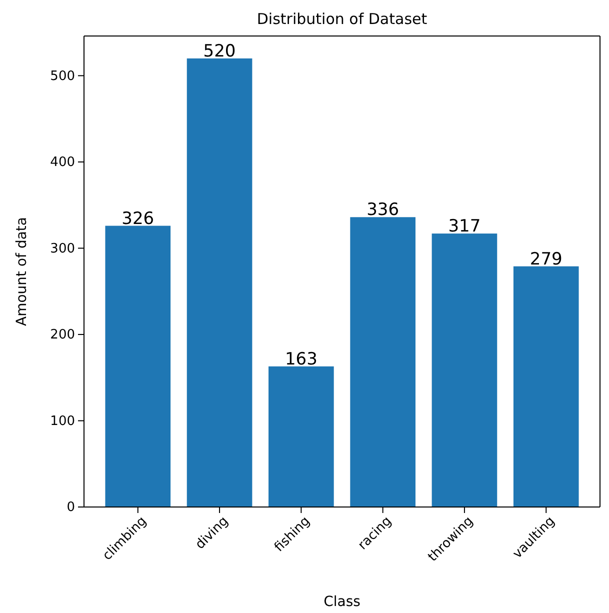 The image size is (609, 613). What do you see at coordinates (62, 76) in the screenshot?
I see `y-tick-label: 500` at bounding box center [62, 76].